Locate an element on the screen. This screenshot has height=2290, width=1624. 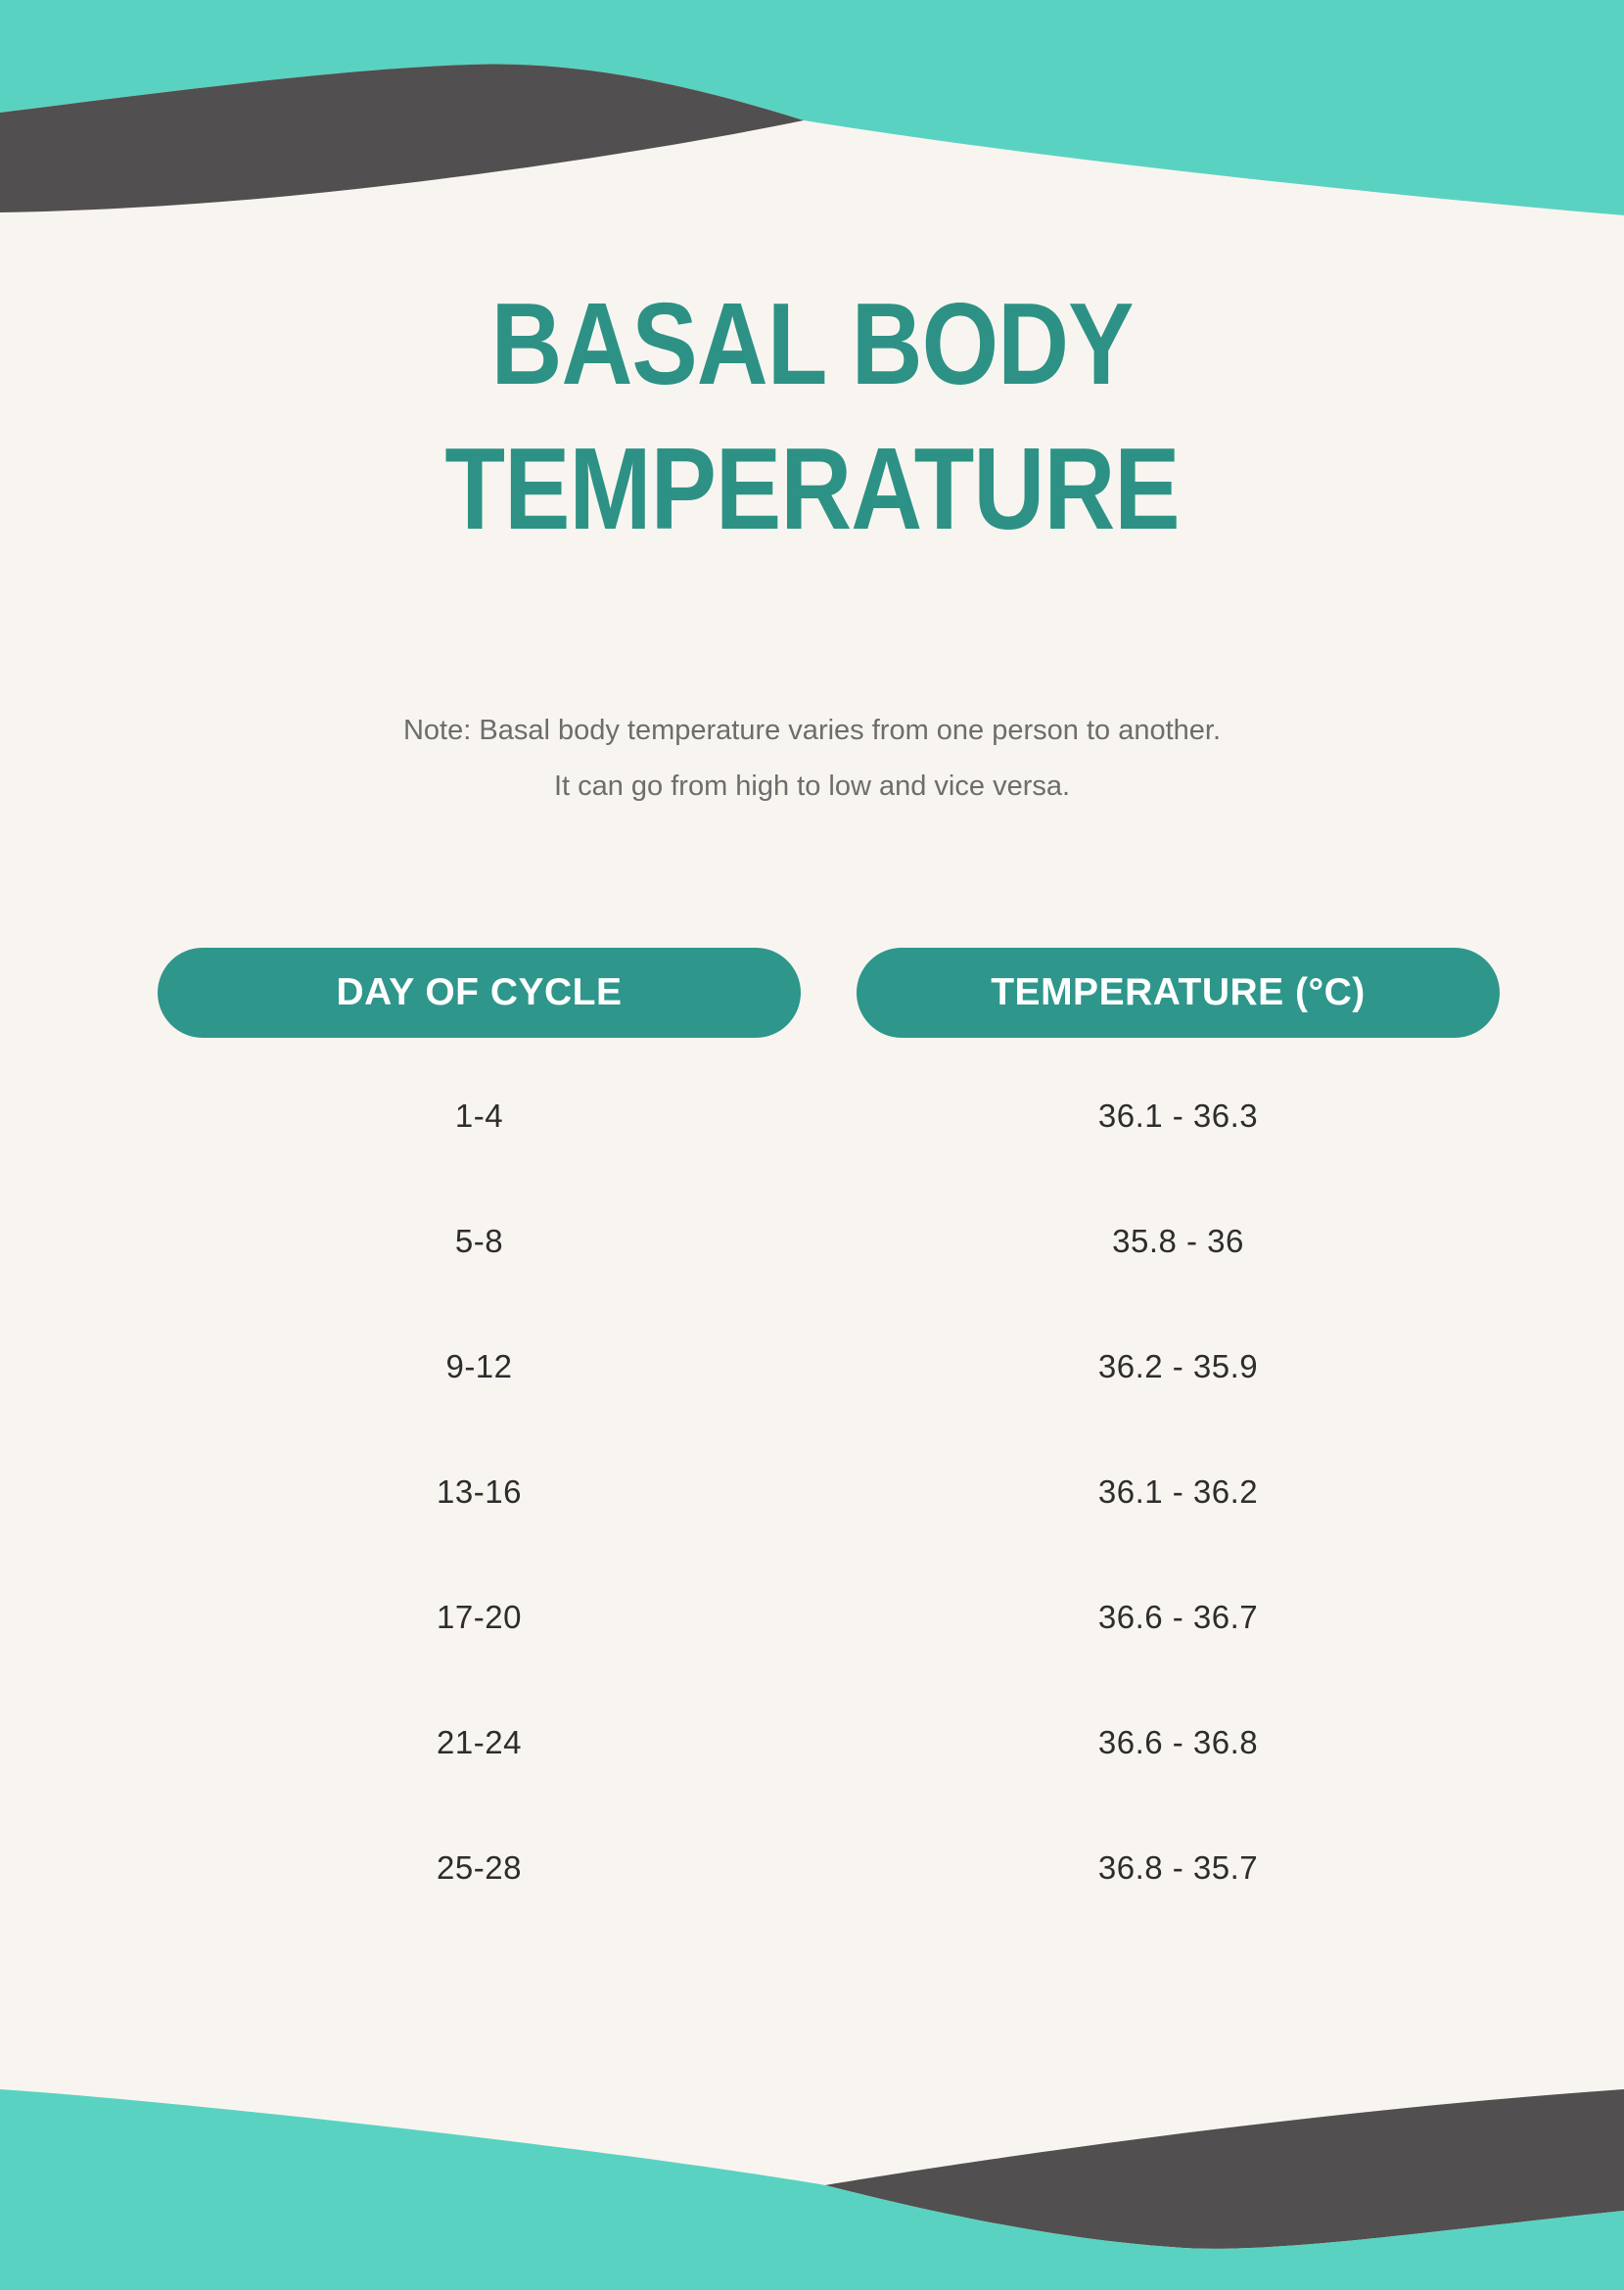
temperature-header: TEMPERATURE (°C) is located at coordinates (1178, 993).